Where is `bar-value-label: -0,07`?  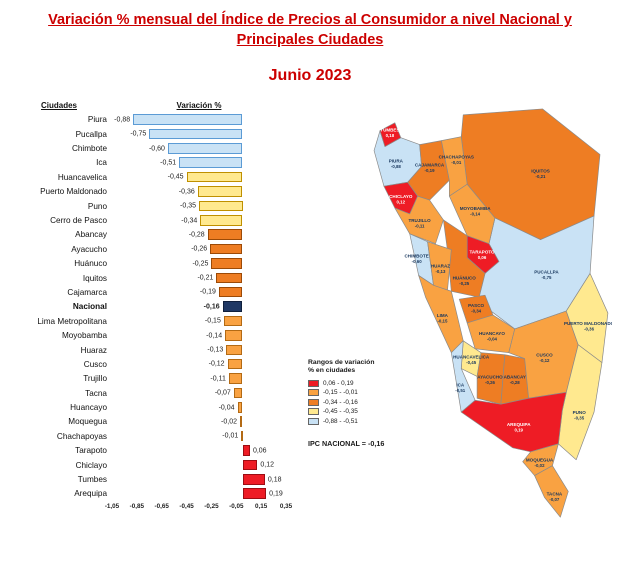 bar-value-label: -0,07 is located at coordinates (222, 393).